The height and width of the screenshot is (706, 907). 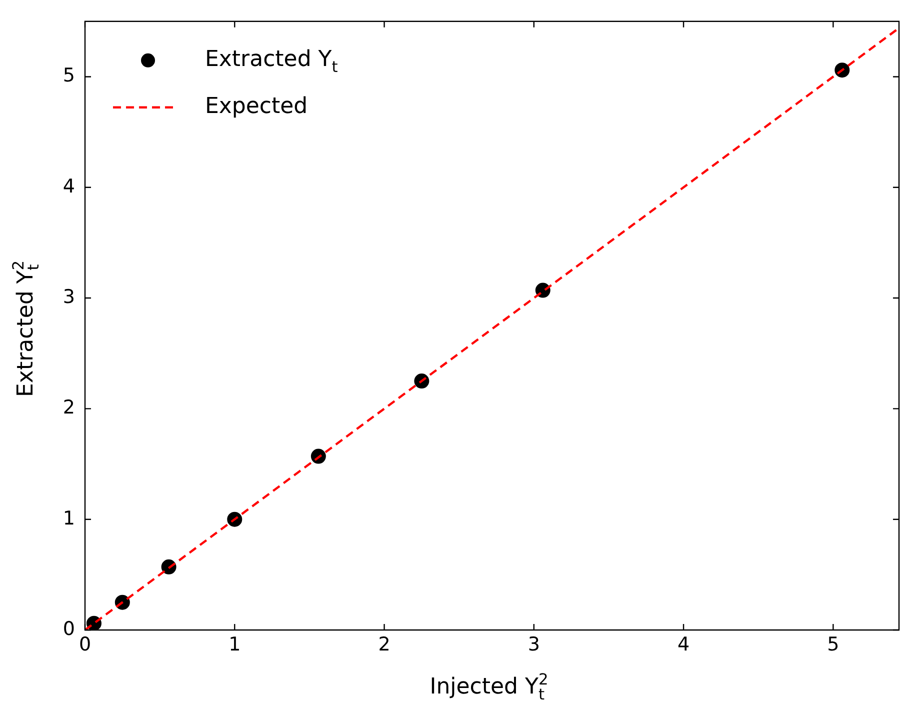 What do you see at coordinates (68, 407) in the screenshot?
I see `y-tick-label: 2` at bounding box center [68, 407].